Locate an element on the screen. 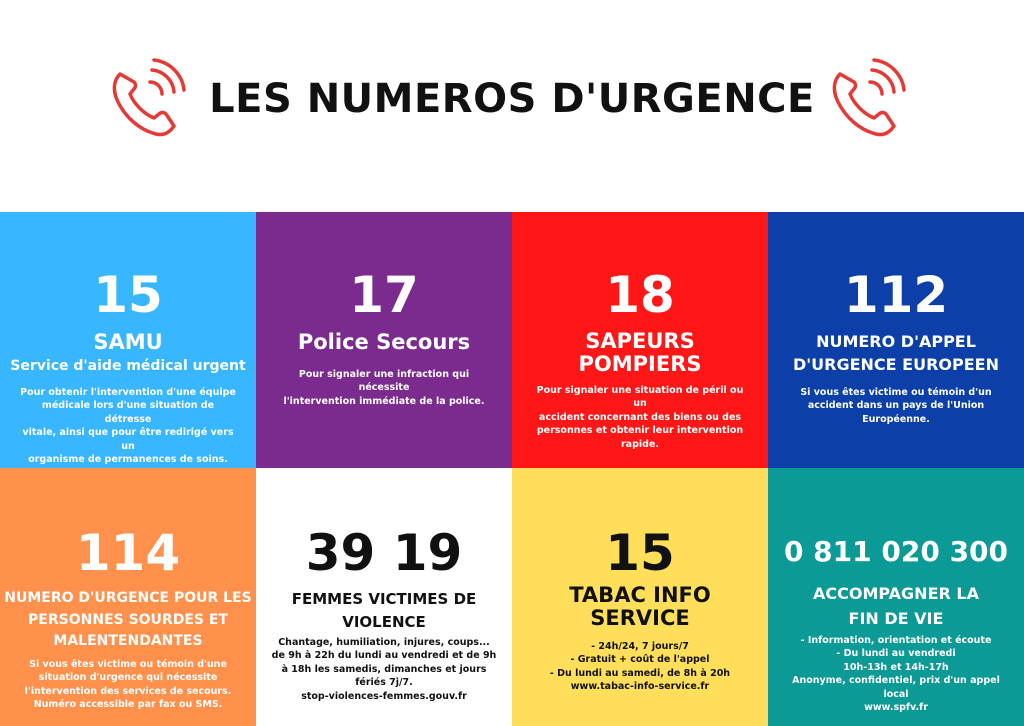  card-number: 18 is located at coordinates (640, 295).